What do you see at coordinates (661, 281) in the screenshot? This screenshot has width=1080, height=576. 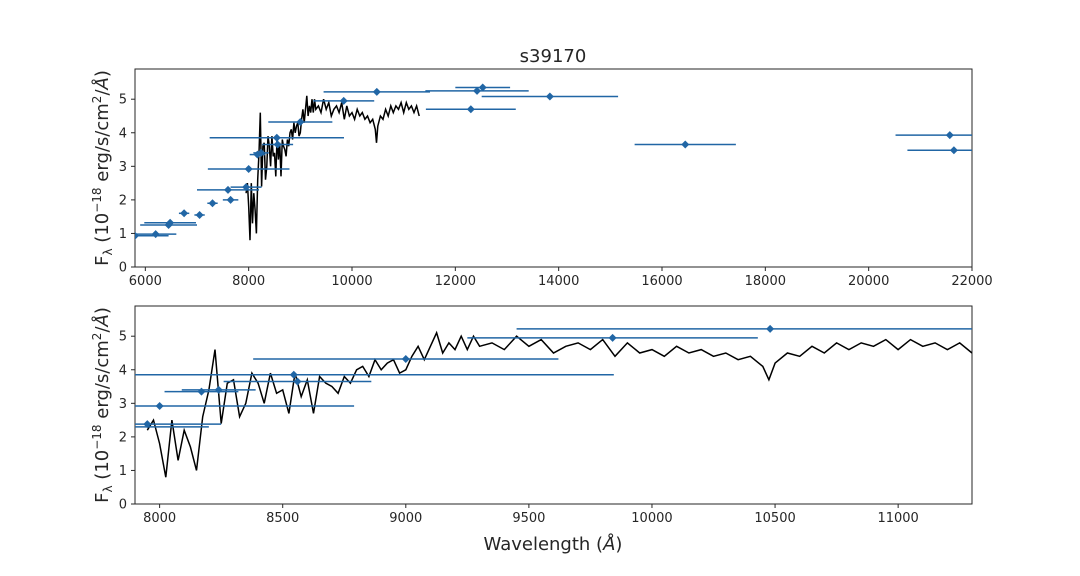 I see `top-x-tick-label-5: 16000` at bounding box center [661, 281].